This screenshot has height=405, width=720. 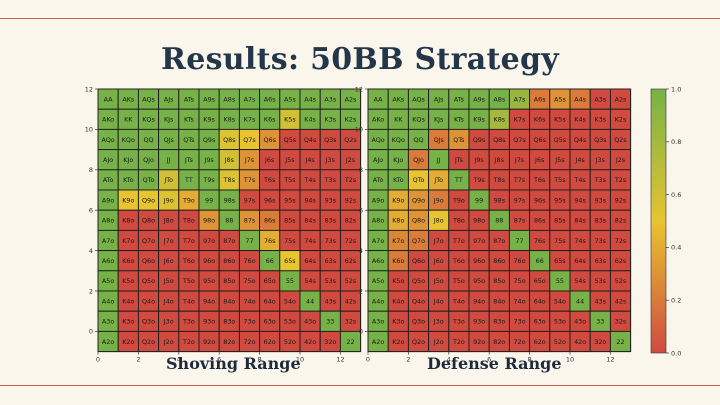 What do you see at coordinates (360, 18) in the screenshot?
I see `top-rule` at bounding box center [360, 18].